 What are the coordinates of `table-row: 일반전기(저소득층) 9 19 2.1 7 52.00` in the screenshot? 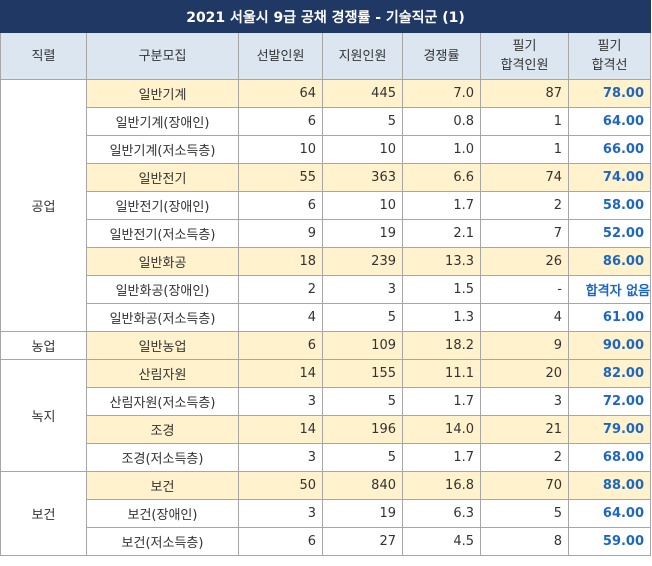 It's located at (326, 233).